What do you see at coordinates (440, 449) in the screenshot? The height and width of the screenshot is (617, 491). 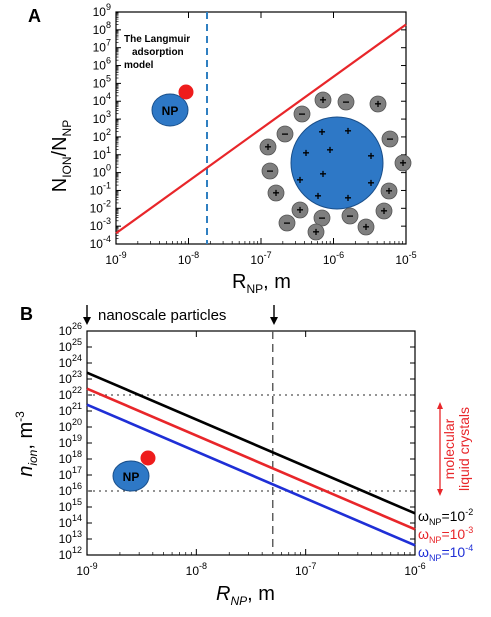 I see `panel-b-bracket-arrow` at bounding box center [440, 449].